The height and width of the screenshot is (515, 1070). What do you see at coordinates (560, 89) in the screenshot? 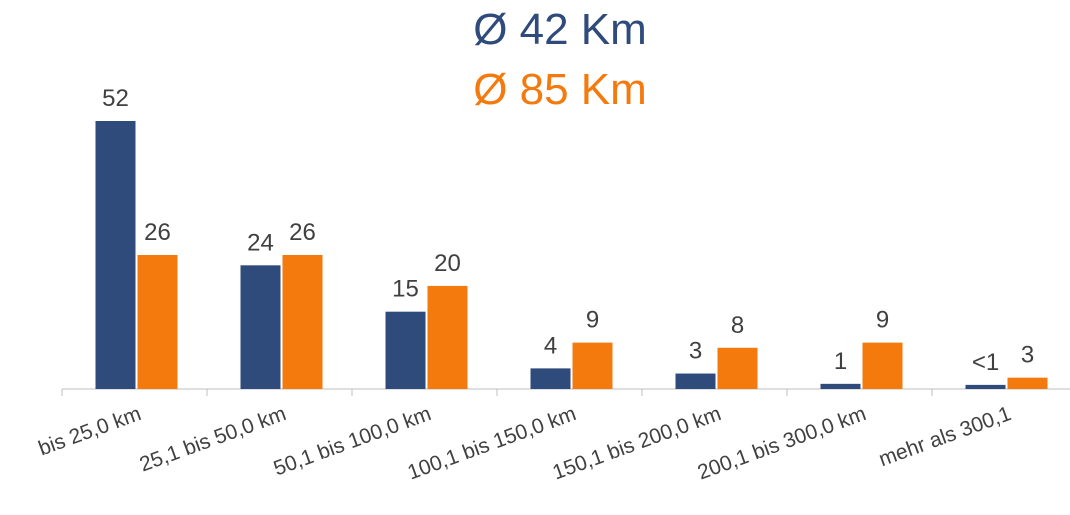
I see `average-series-2: Ø 85 Km` at bounding box center [560, 89].